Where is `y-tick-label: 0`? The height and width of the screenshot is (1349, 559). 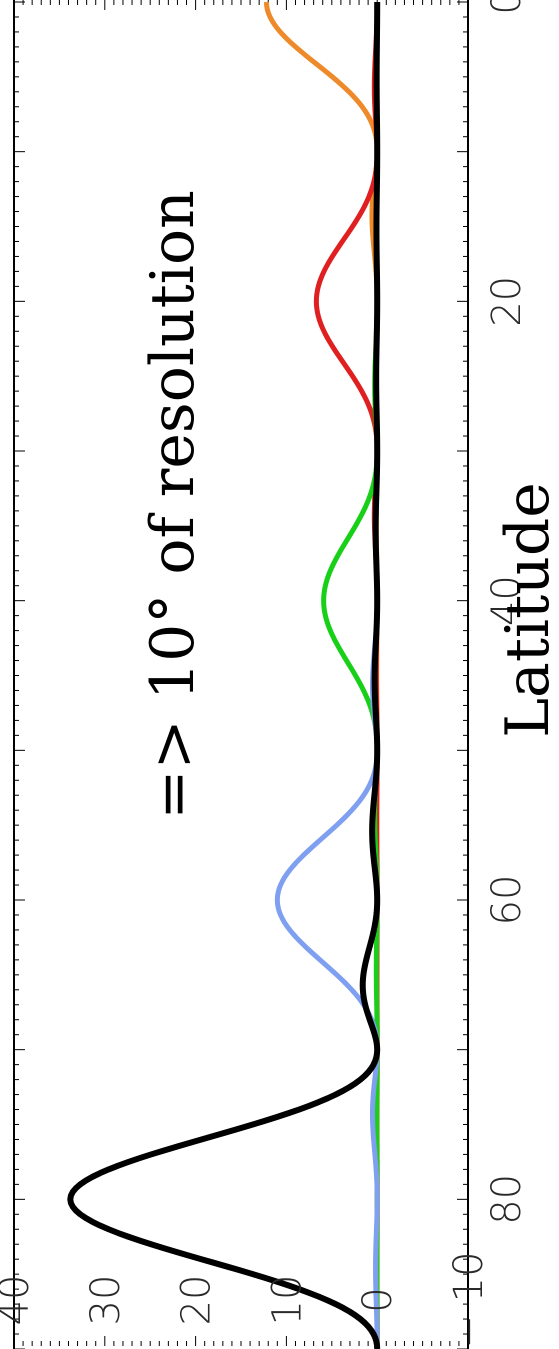 y-tick-label: 0 is located at coordinates (378, 1299).